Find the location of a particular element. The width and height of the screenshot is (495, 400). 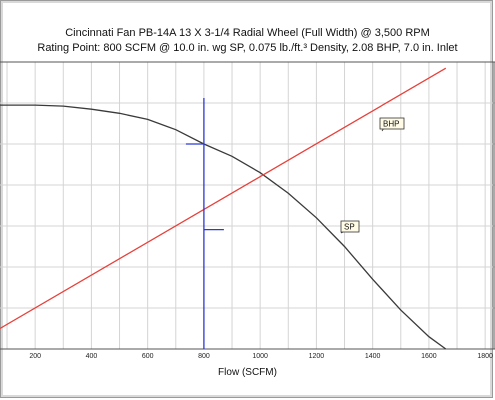

x-tick-label: 600 is located at coordinates (148, 356).